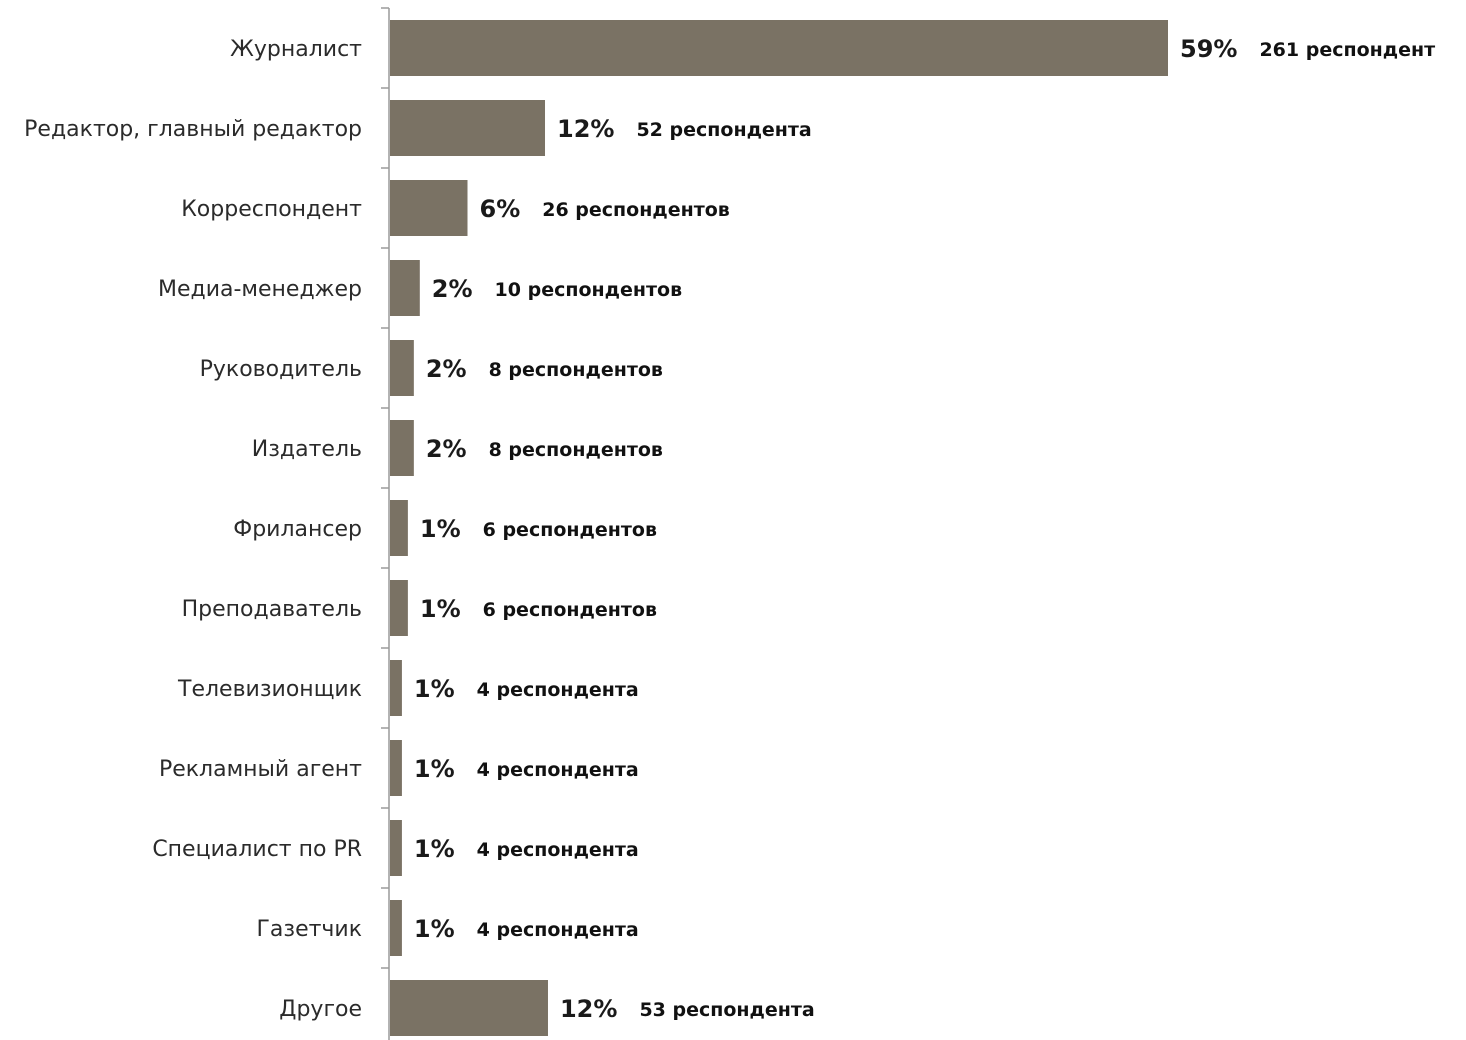  I want to click on category-label: Корреспондент, so click(271, 209).